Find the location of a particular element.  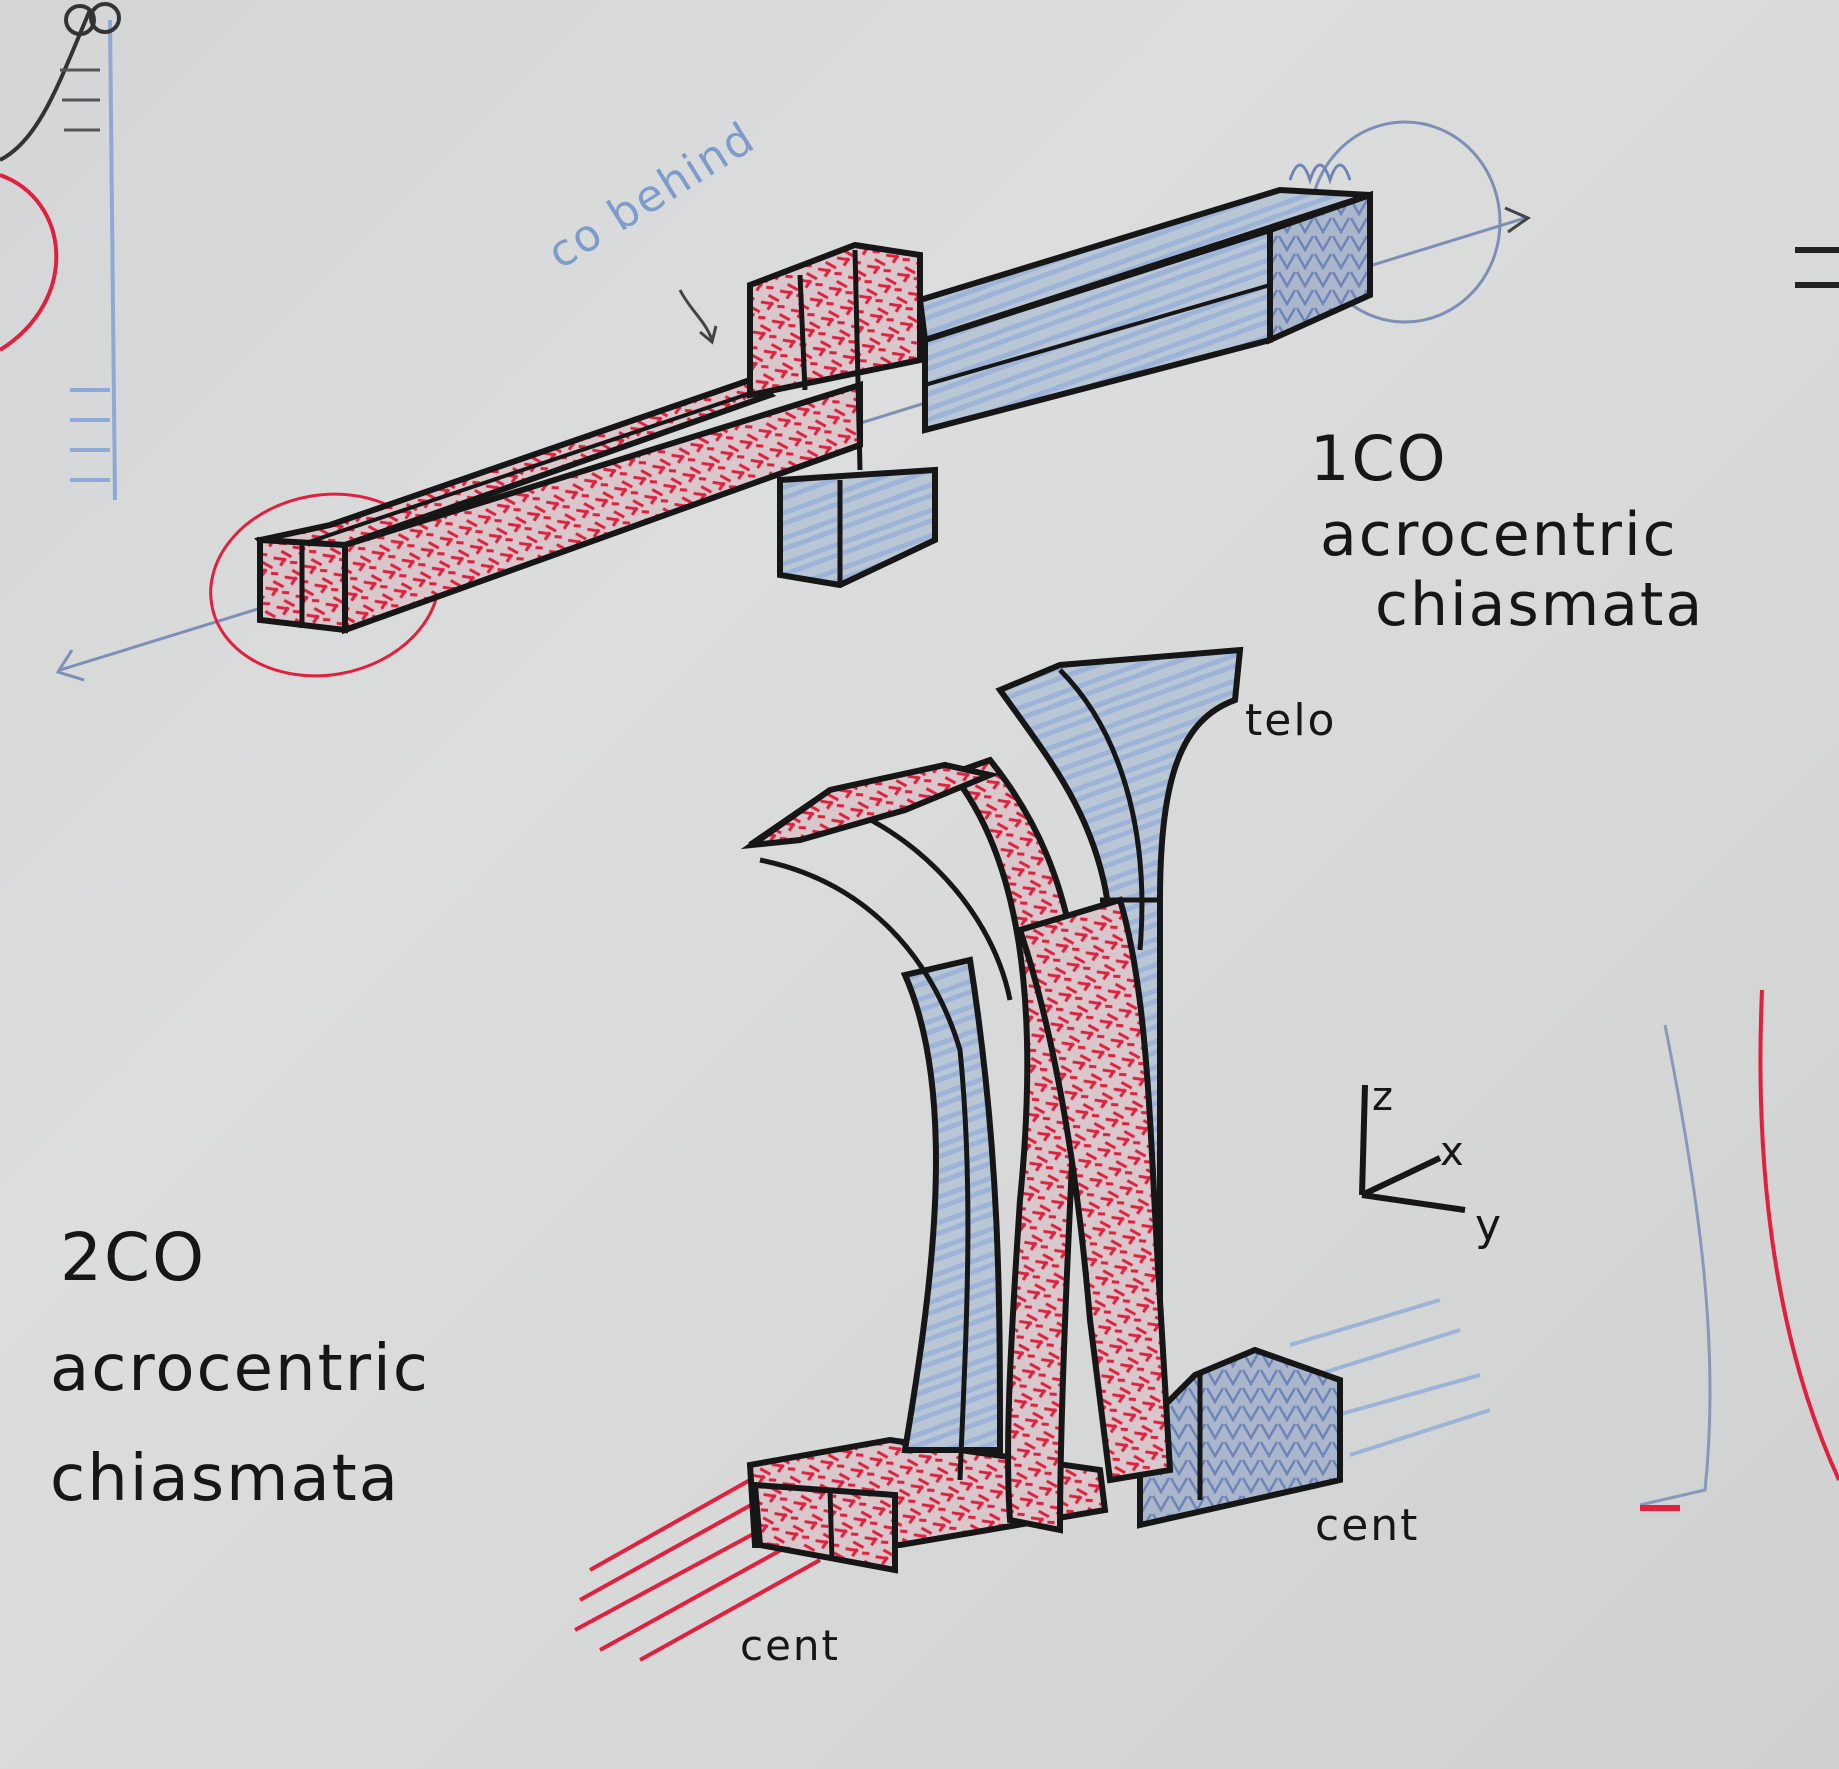

label-cent-bottom: cent is located at coordinates (790, 1645).